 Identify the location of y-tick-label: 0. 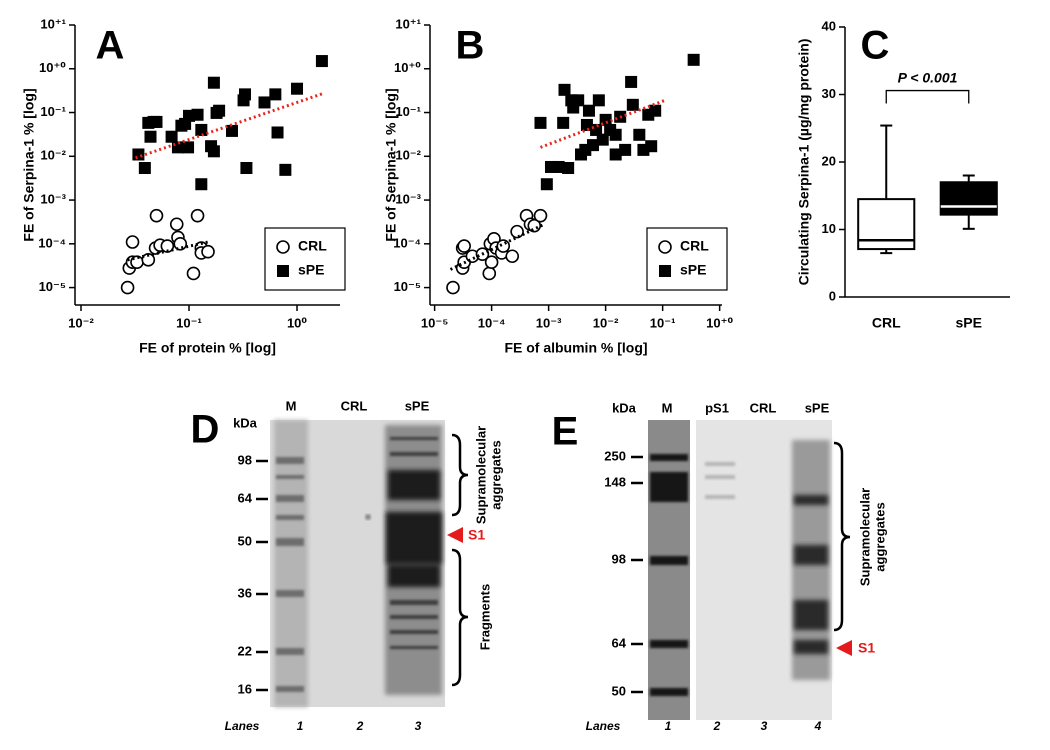
(832, 295).